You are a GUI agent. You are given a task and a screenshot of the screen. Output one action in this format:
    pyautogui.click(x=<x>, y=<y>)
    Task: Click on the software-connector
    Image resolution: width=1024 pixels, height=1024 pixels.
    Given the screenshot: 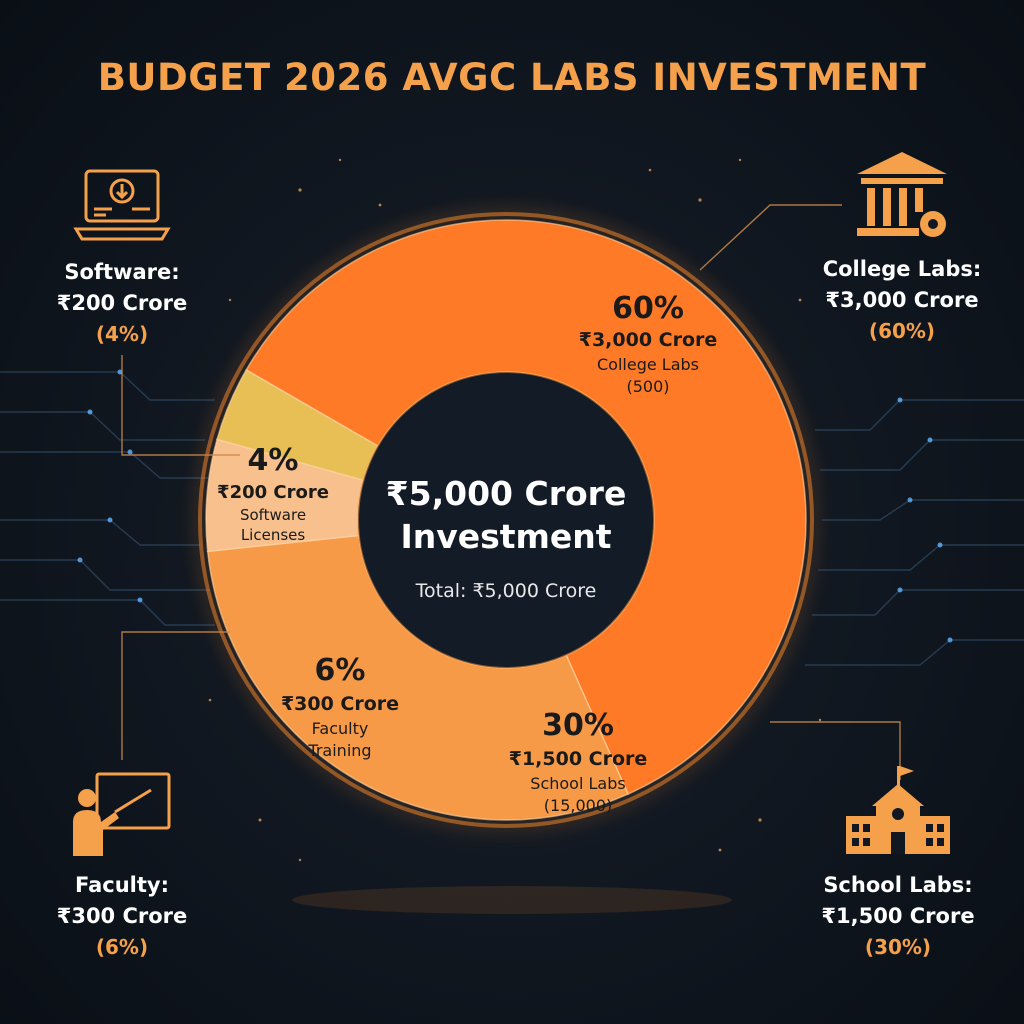 What is the action you would take?
    pyautogui.click(x=180, y=405)
    